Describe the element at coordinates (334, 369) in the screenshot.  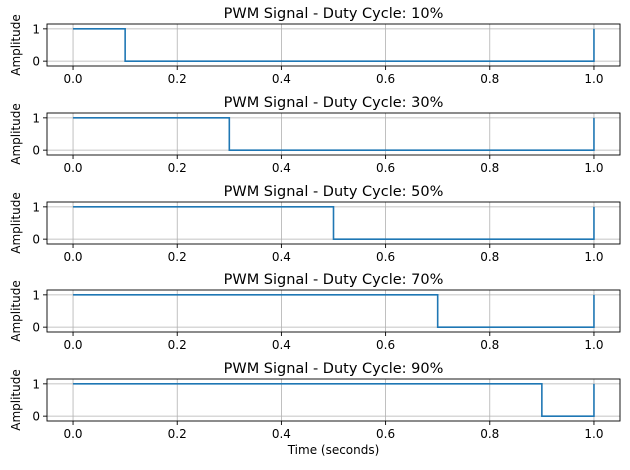
I see `subplot-title: PWM Signal - Duty Cycle: 90%` at that location.